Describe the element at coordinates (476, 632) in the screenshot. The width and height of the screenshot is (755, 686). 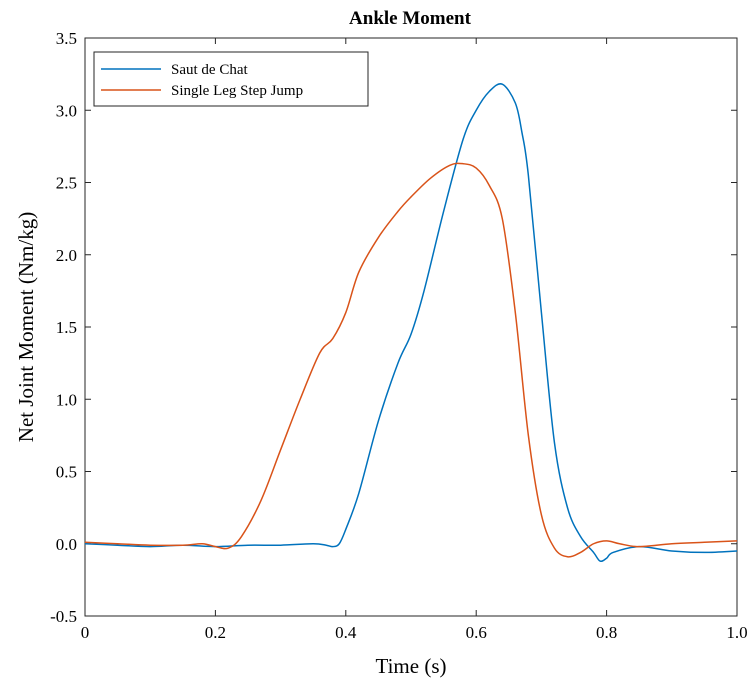
I see `x-tick-label: 0.6` at that location.